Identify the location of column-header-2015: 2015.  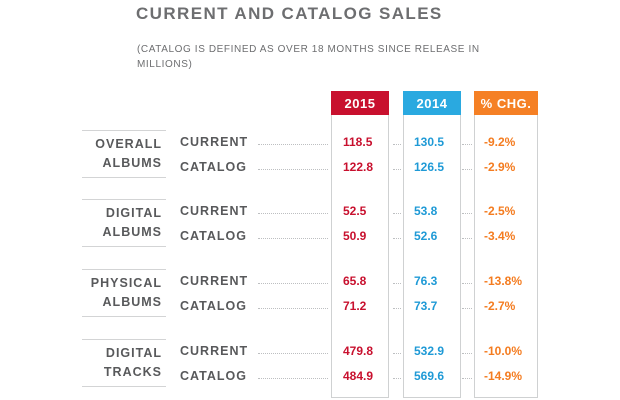
(360, 103).